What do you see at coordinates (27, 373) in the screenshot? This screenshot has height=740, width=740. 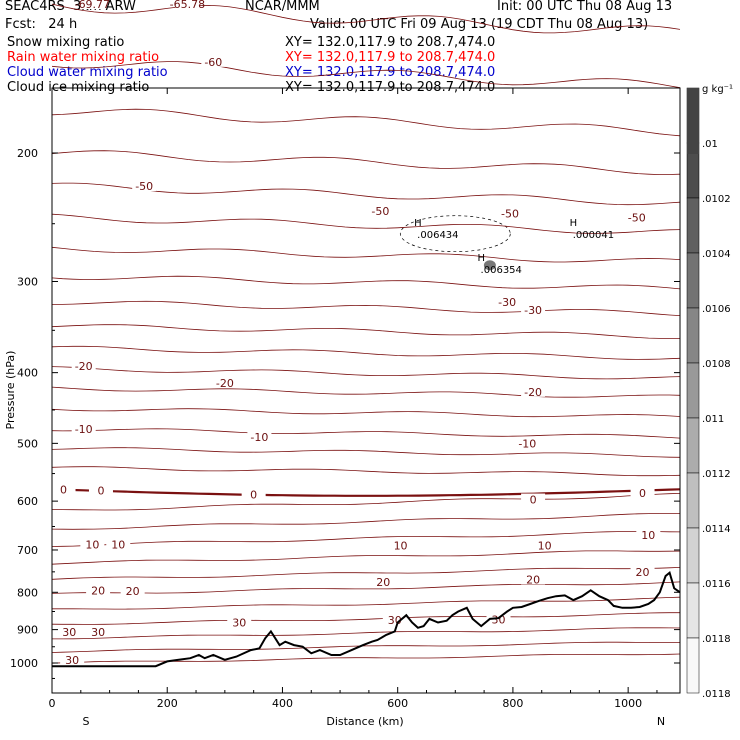 I see `y-tick-label: 400` at bounding box center [27, 373].